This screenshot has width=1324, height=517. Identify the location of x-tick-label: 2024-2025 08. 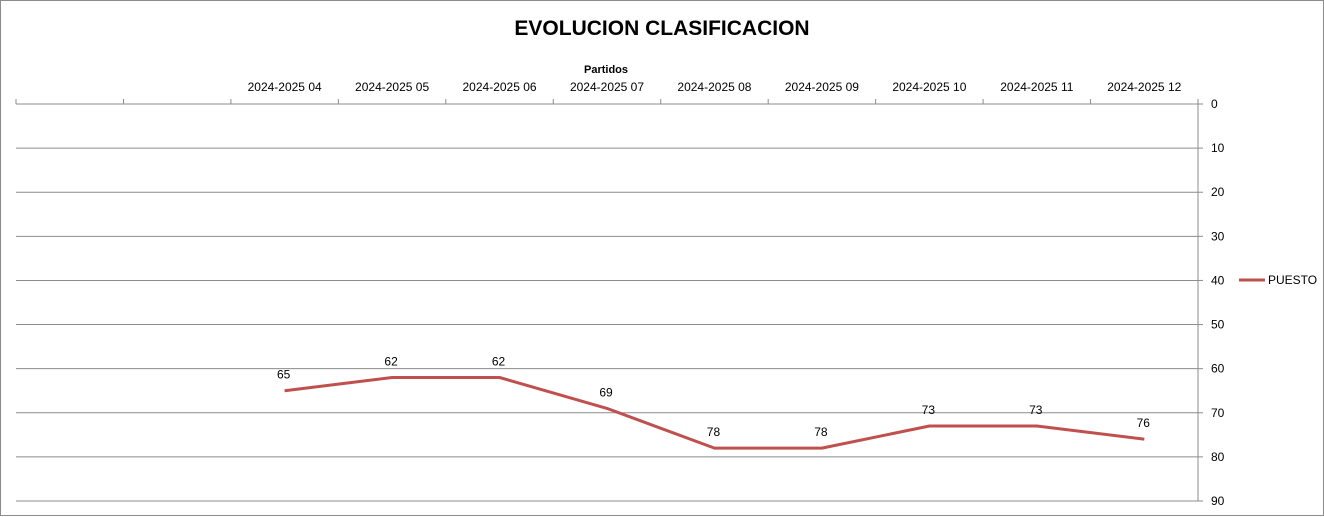
(714, 87).